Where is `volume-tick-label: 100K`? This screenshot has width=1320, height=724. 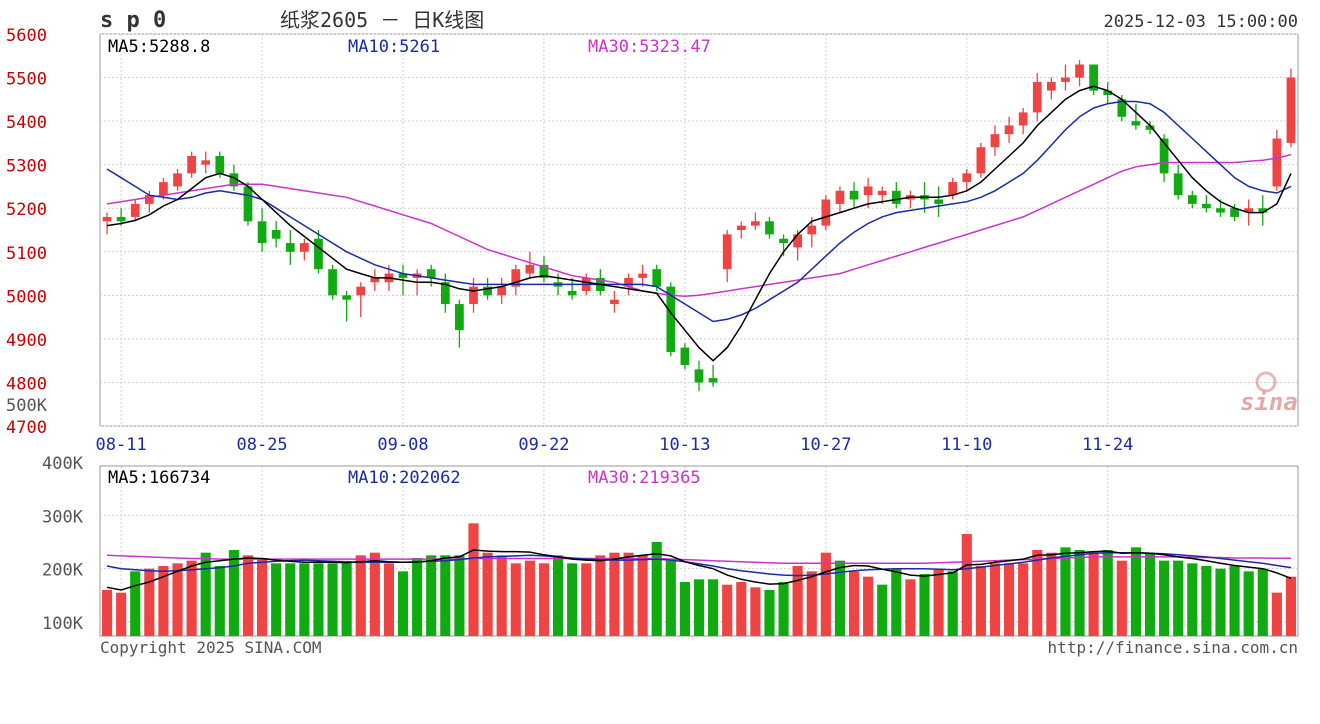 volume-tick-label: 100K is located at coordinates (63, 624).